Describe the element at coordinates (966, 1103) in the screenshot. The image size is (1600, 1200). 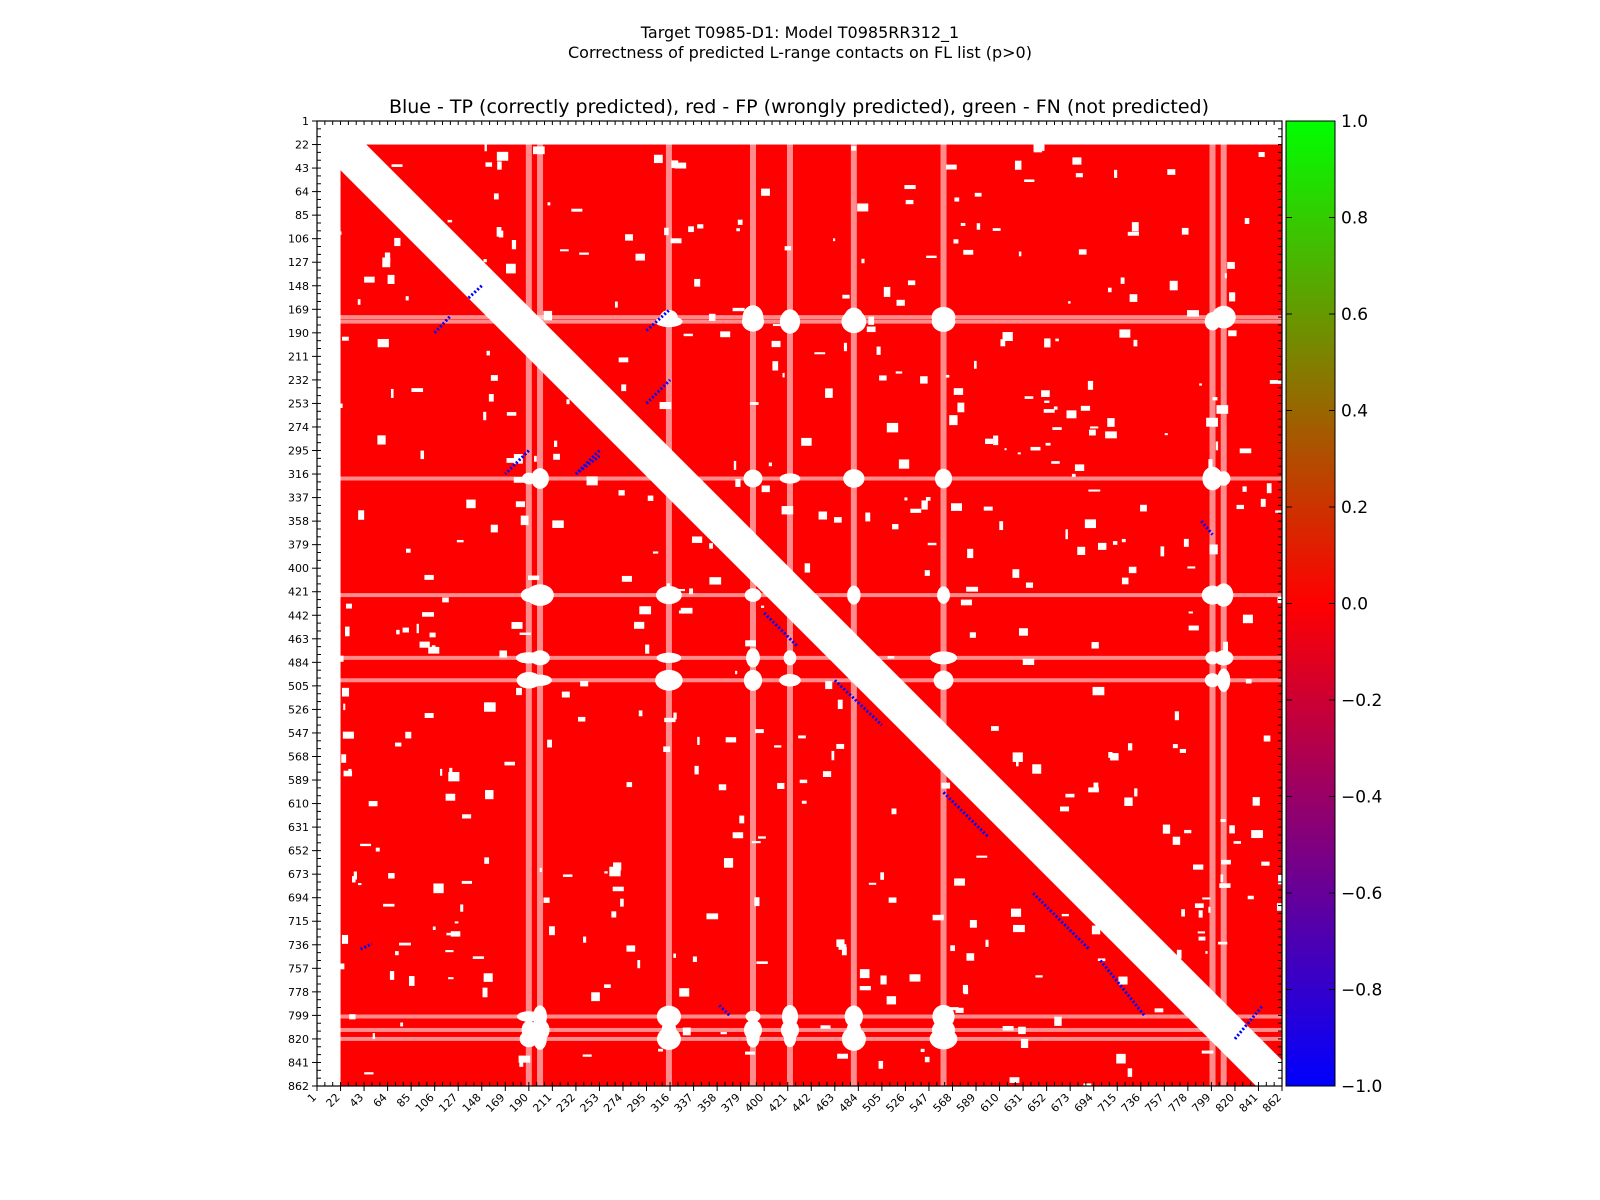
I see `x-tick-label: 589` at that location.